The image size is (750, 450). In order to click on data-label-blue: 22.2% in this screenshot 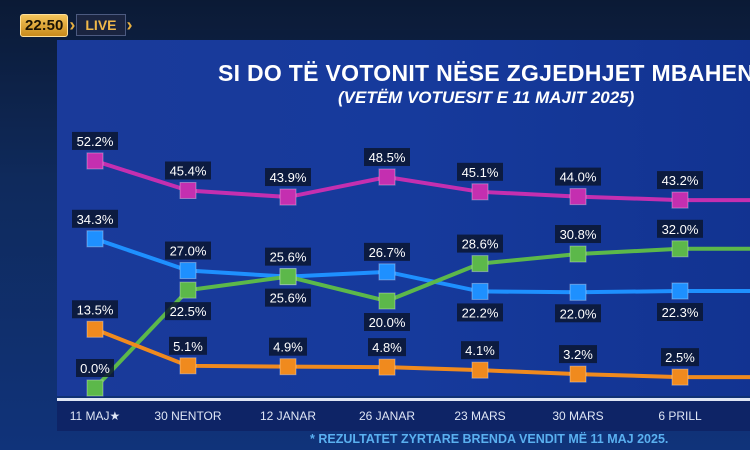, I will do `click(480, 312)`.